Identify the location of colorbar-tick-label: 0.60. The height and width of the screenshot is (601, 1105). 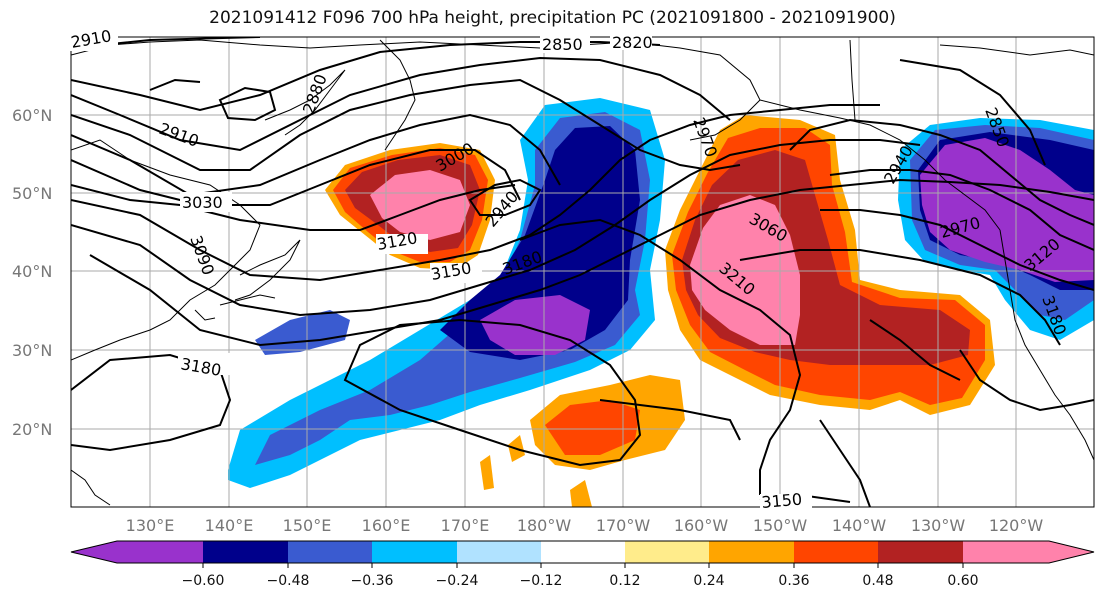
(962, 581).